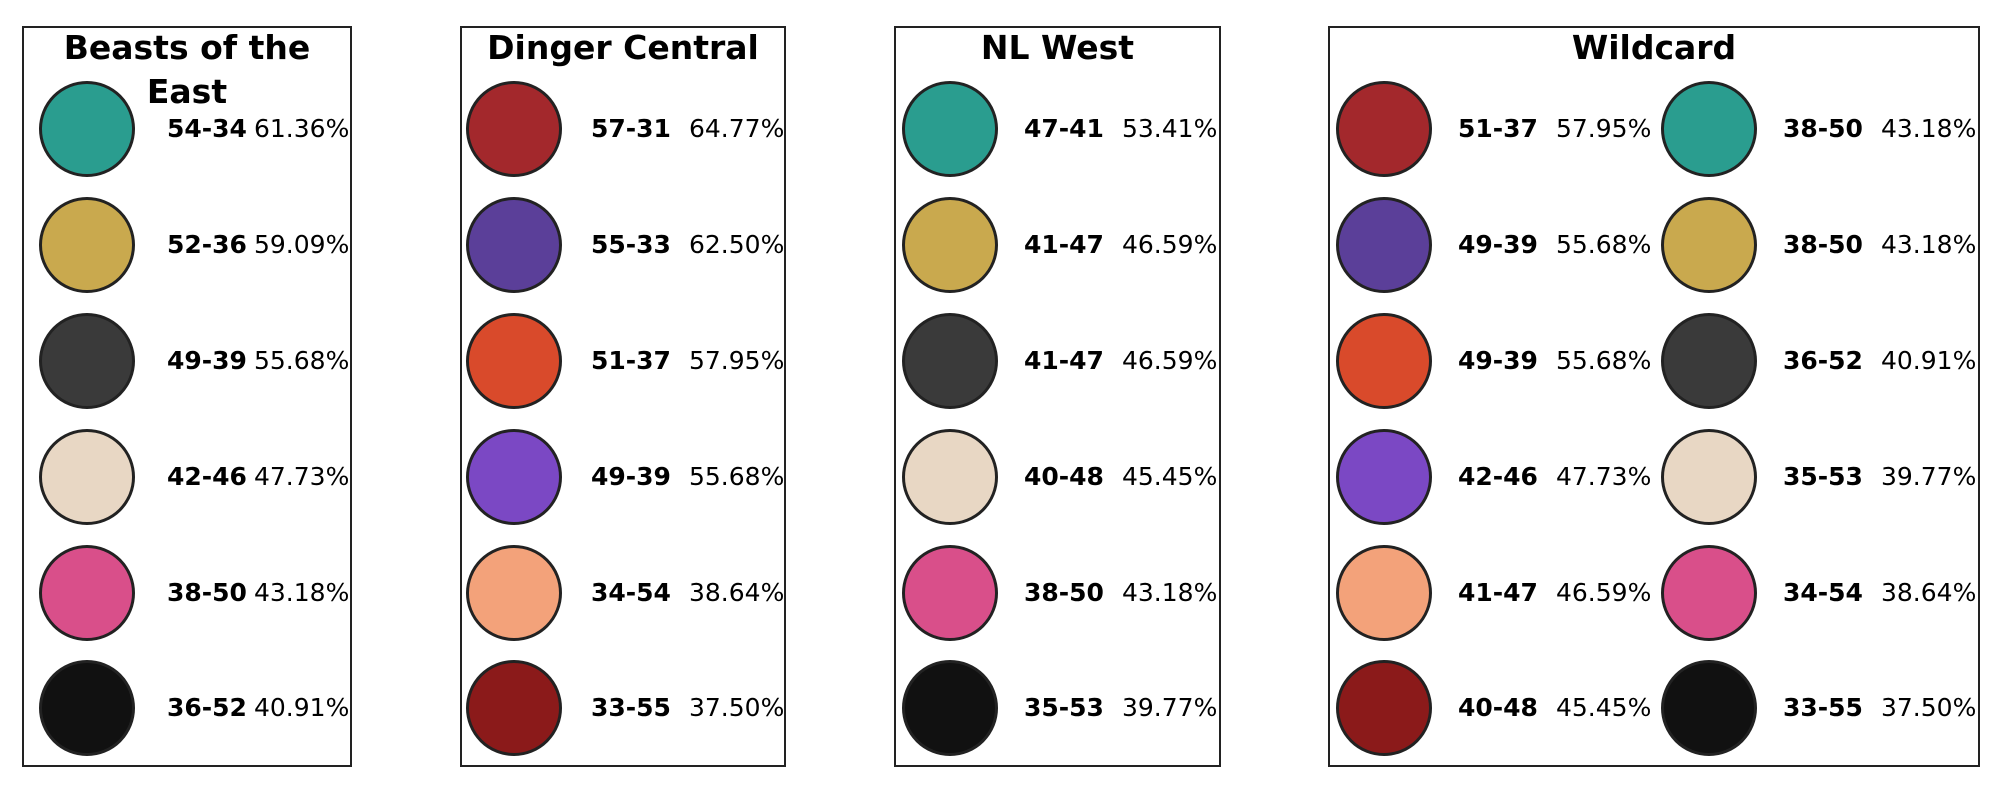 The height and width of the screenshot is (793, 2000). I want to click on win-percentage: 59.09%, so click(302, 244).